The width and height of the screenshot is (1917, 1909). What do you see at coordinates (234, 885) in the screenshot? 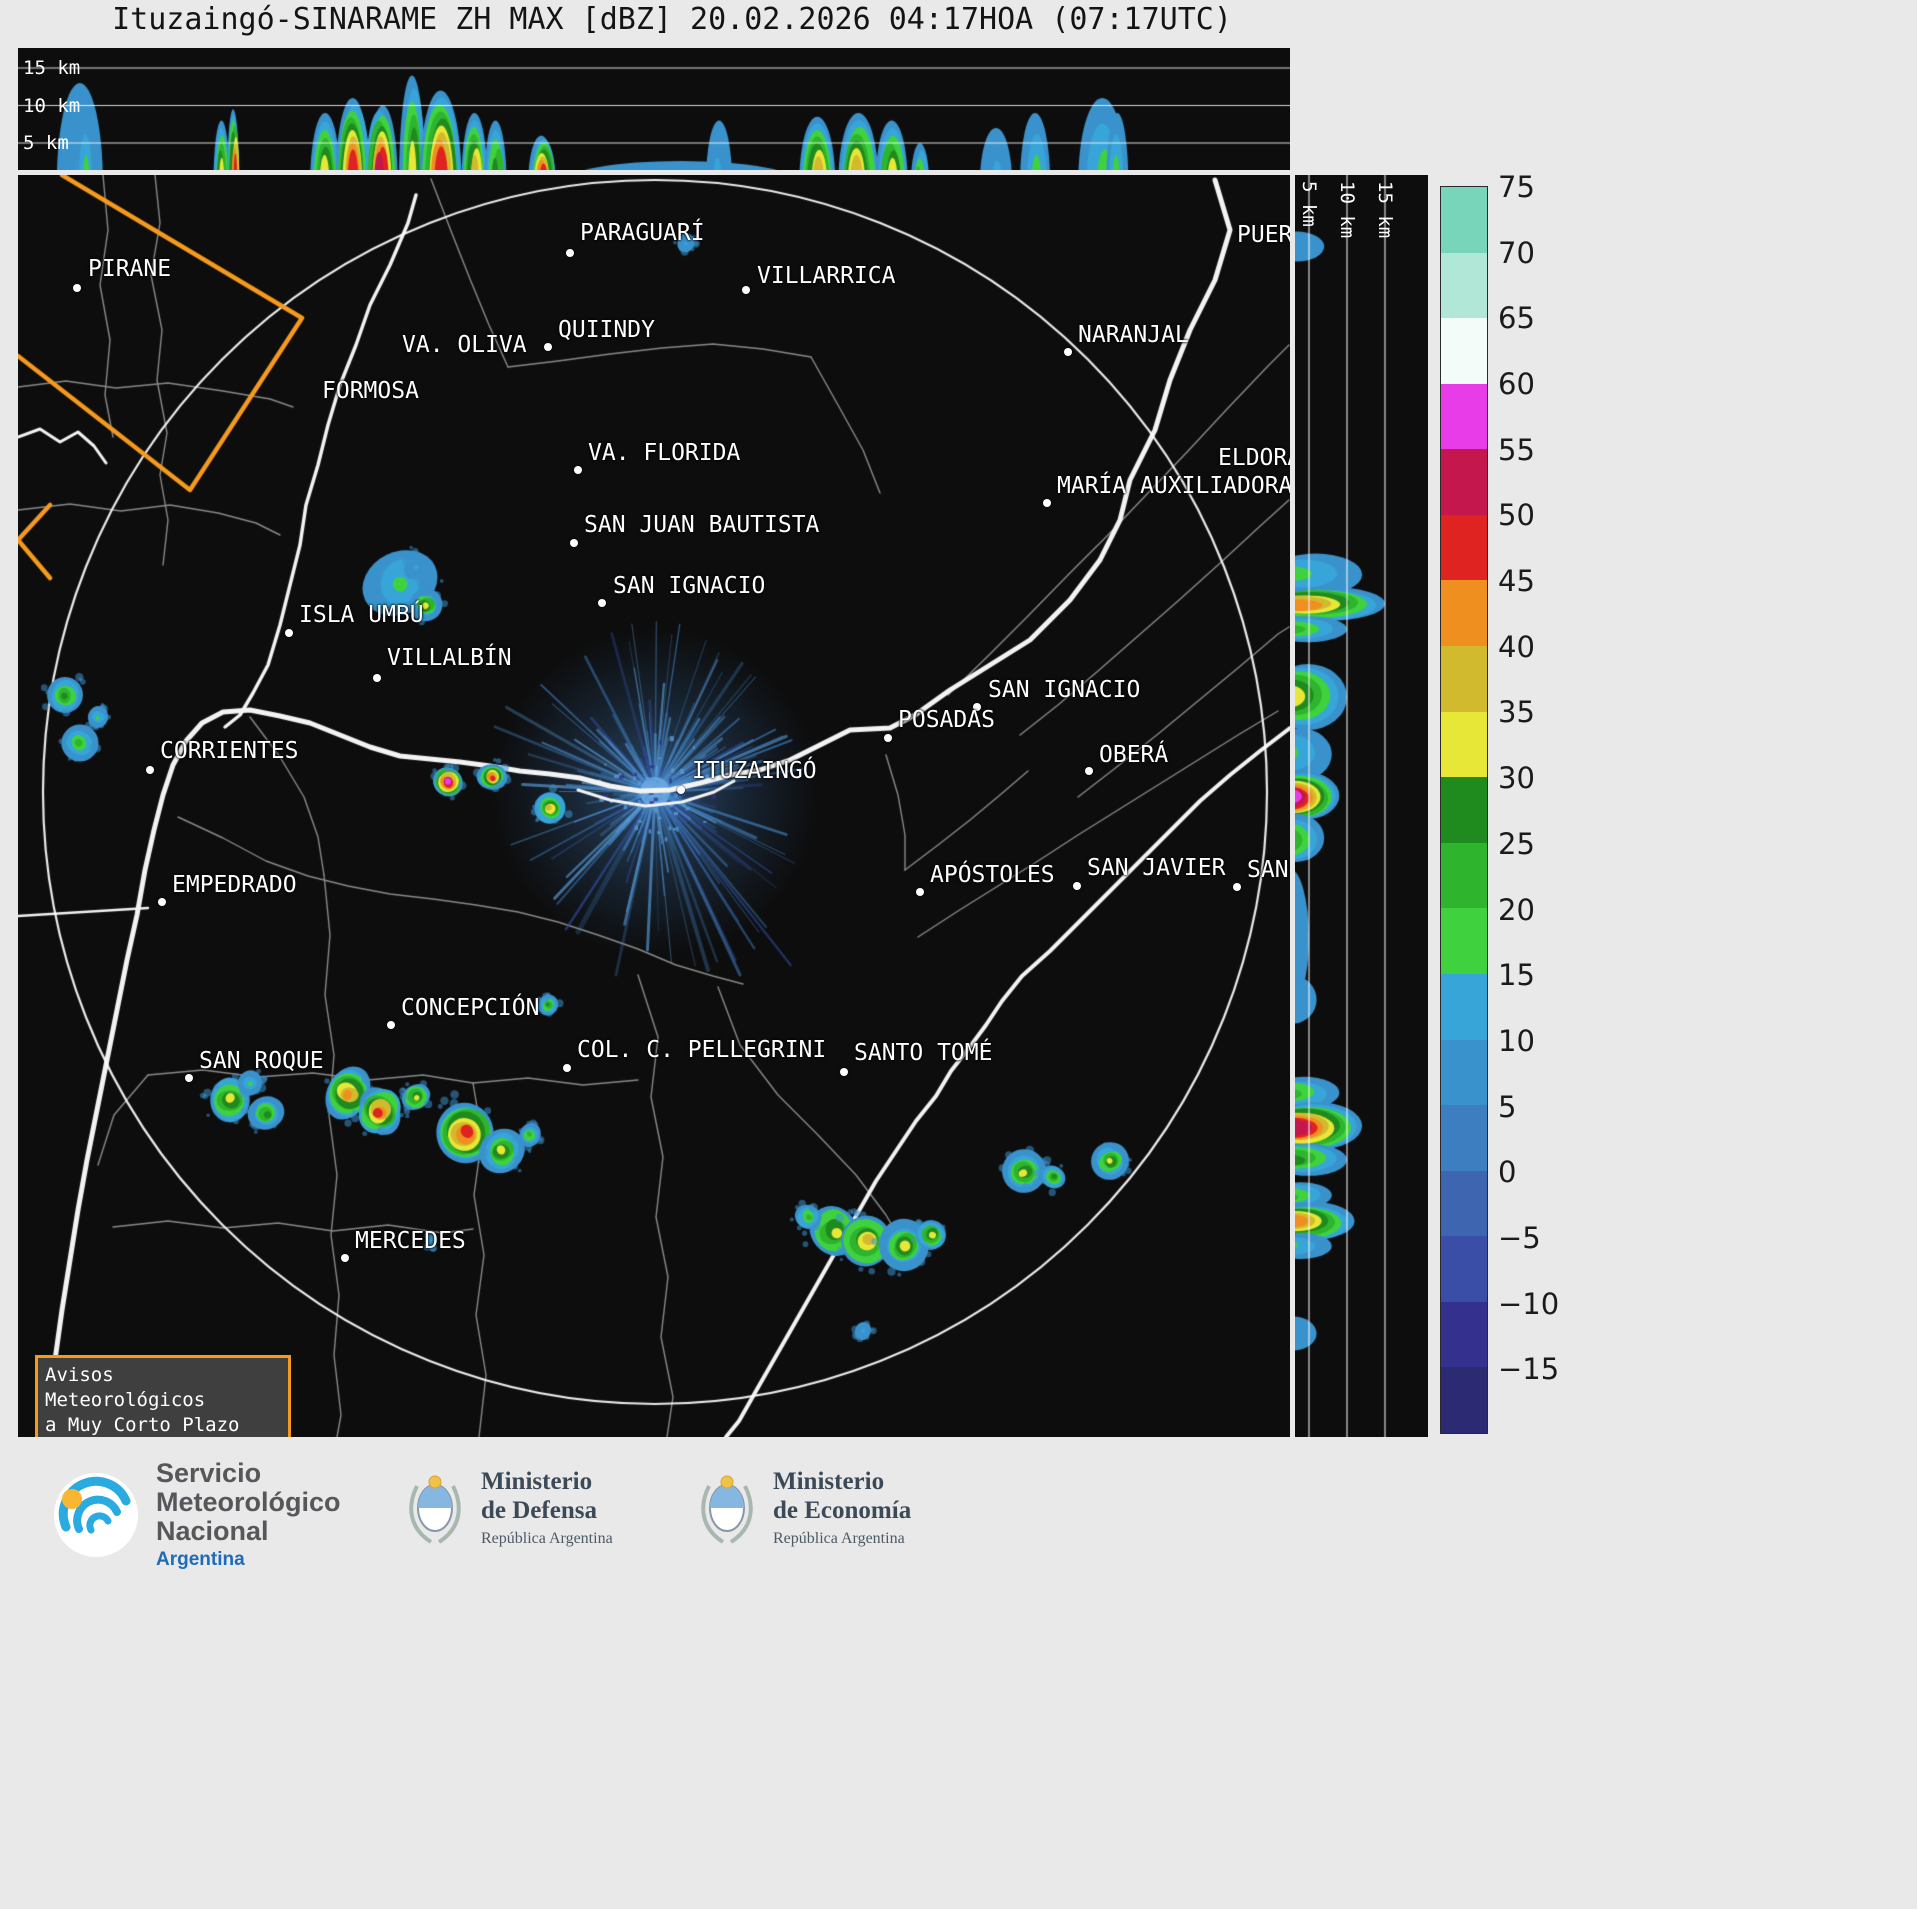
I see `city-label: EMPEDRADO` at bounding box center [234, 885].